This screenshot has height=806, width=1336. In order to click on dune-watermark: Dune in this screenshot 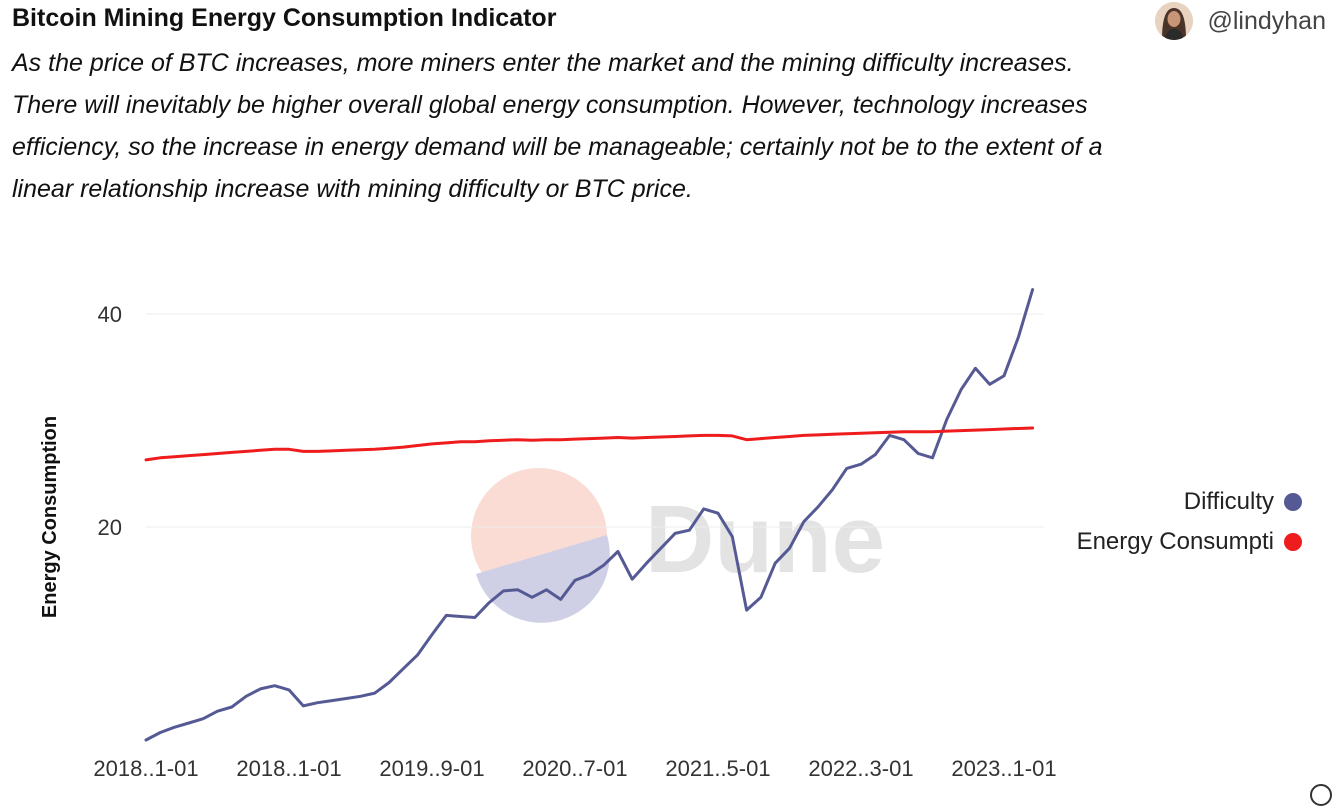, I will do `click(678, 545)`.